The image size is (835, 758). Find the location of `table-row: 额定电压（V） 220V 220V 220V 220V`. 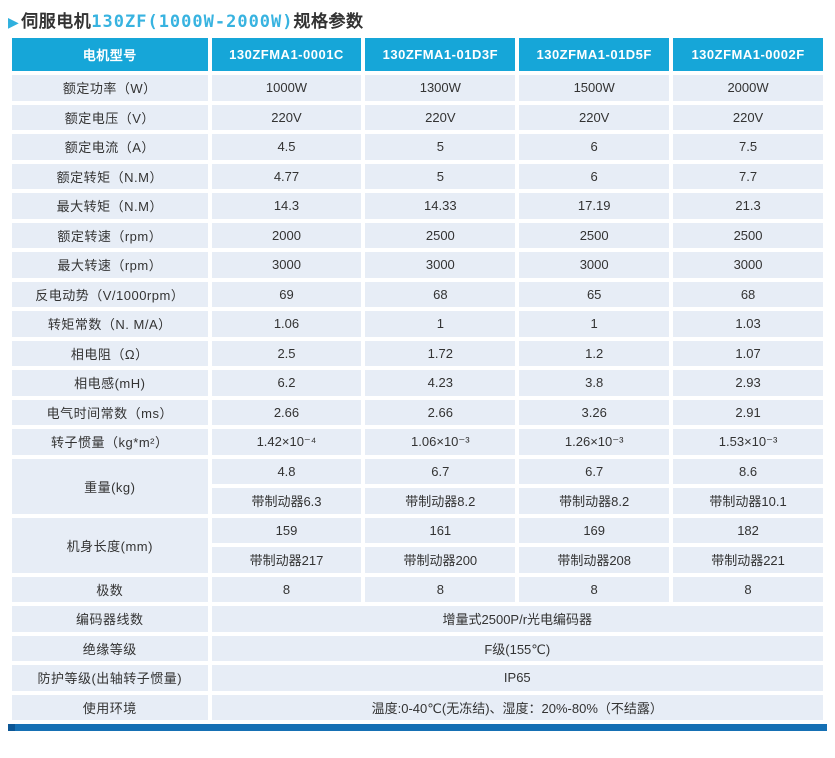

table-row: 额定电压（V） 220V 220V 220V 220V is located at coordinates (417, 117).